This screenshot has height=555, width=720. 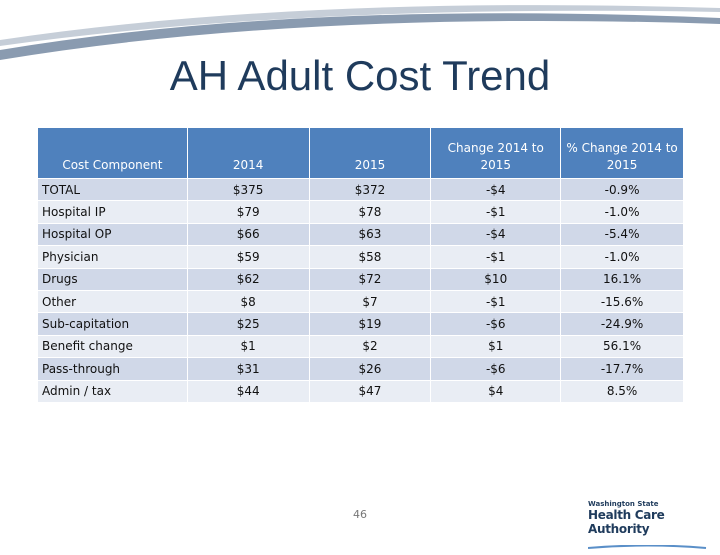 What do you see at coordinates (622, 301) in the screenshot?
I see `table-cell: -15.6%` at bounding box center [622, 301].